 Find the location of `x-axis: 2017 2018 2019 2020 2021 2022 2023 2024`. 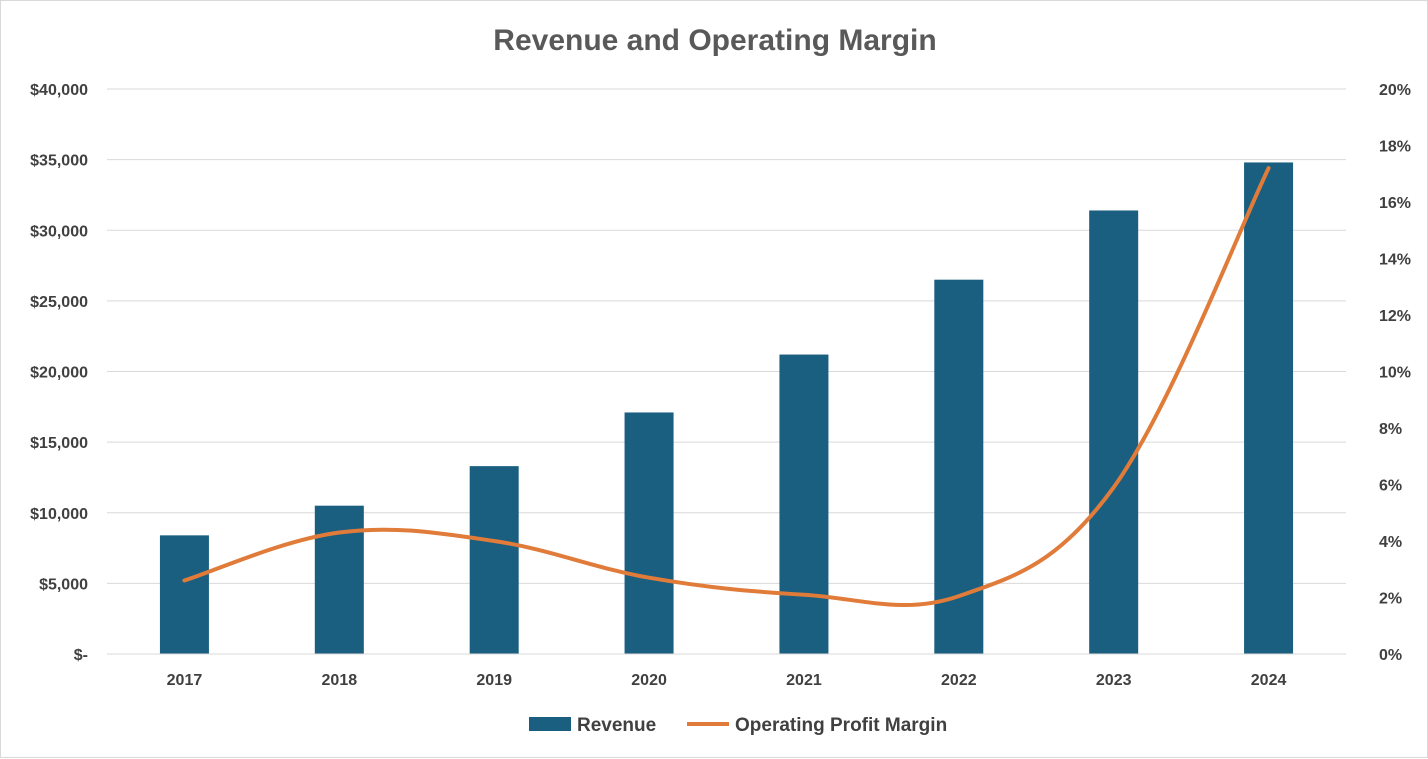

x-axis: 2017 2018 2019 2020 2021 2022 2023 2024 is located at coordinates (726, 671).